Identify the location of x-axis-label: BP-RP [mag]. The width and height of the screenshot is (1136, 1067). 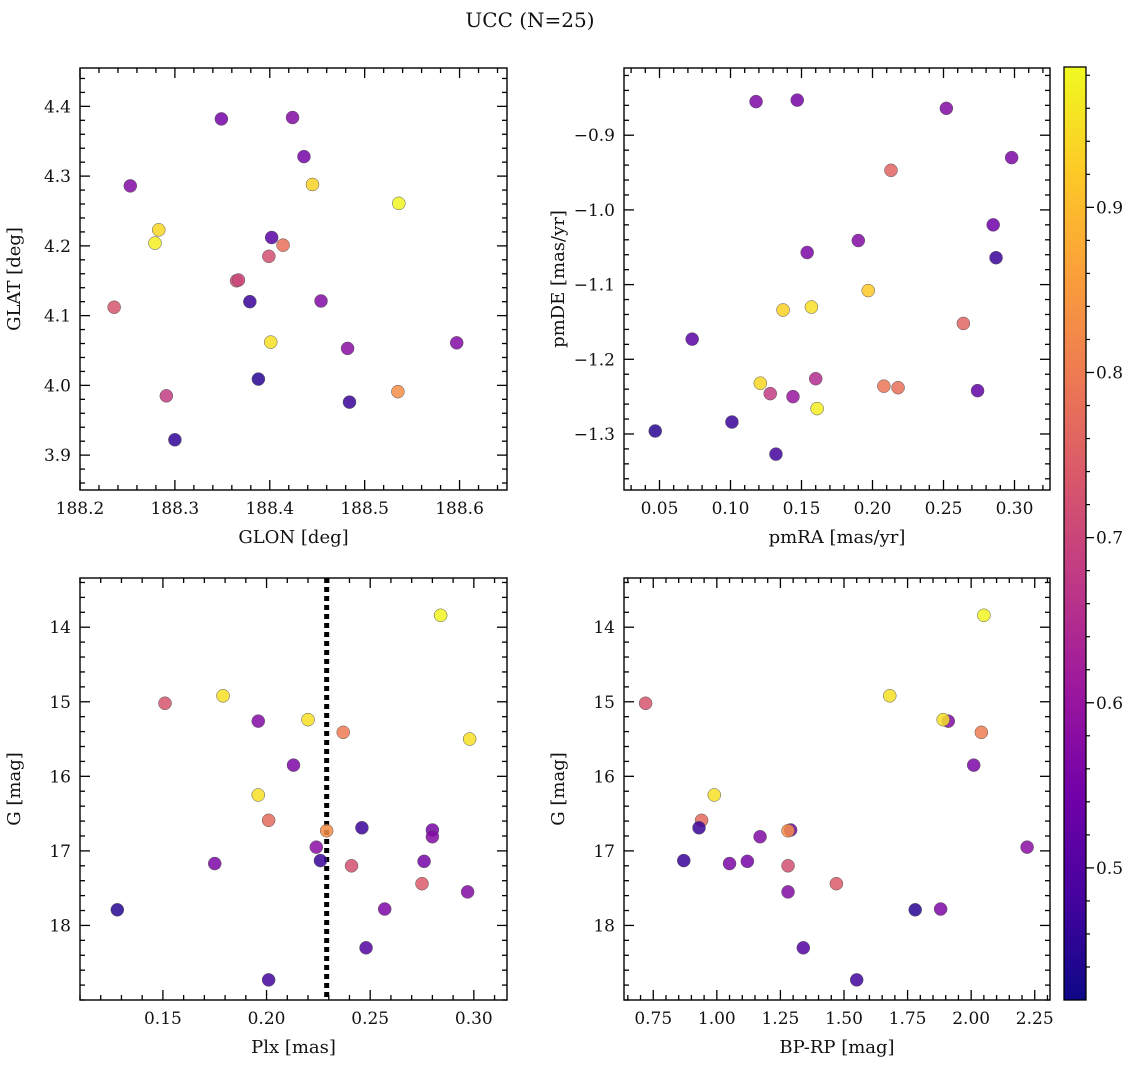
(836, 1047).